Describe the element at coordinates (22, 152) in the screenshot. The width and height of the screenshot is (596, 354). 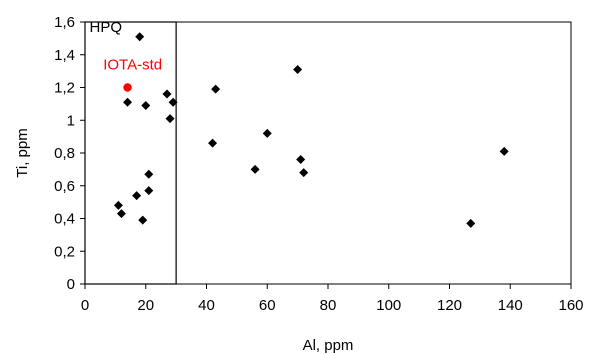
I see `y-axis-title: Ti, ppm` at that location.